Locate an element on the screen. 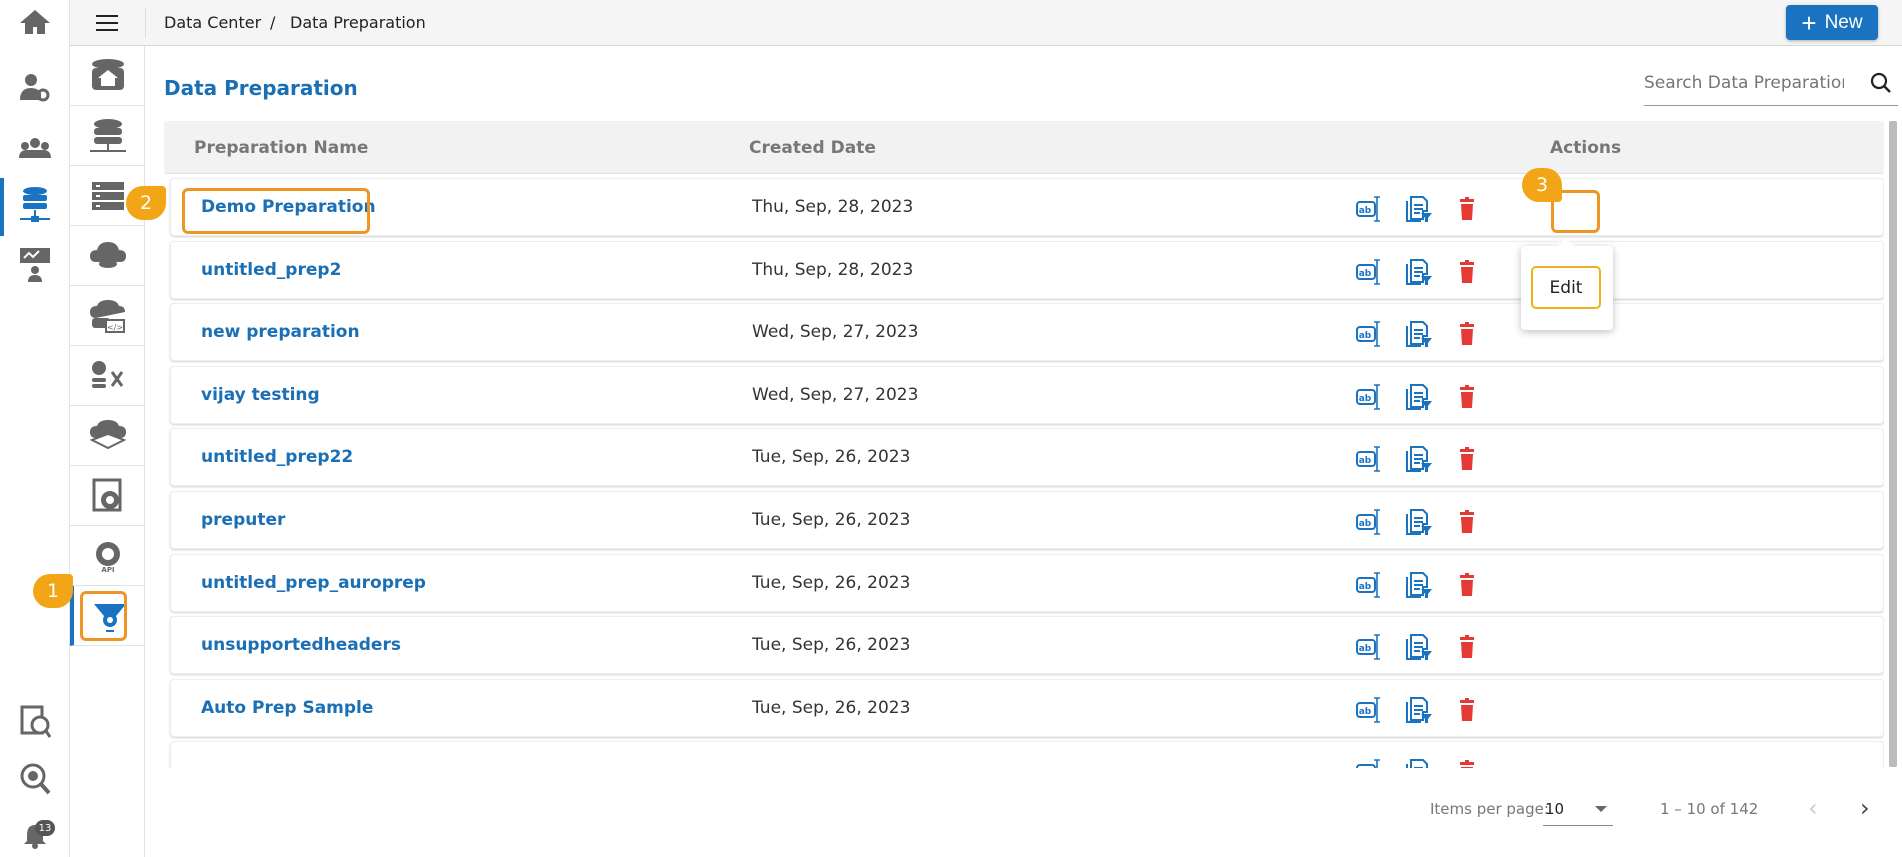 Image resolution: width=1902 pixels, height=857 pixels. sidebar-item-data-connectors is located at coordinates (107, 136).